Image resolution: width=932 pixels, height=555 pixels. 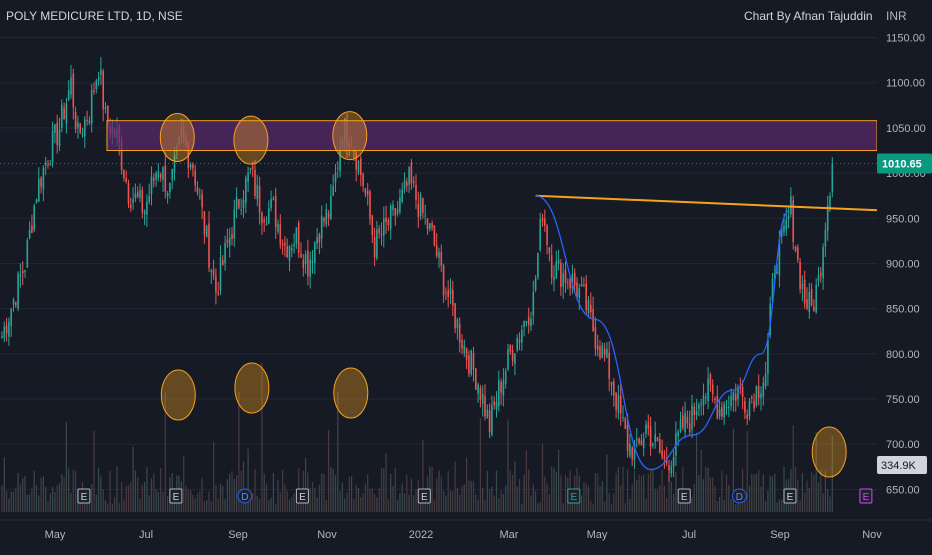 I want to click on volume-highlight-circle, so click(x=252, y=388).